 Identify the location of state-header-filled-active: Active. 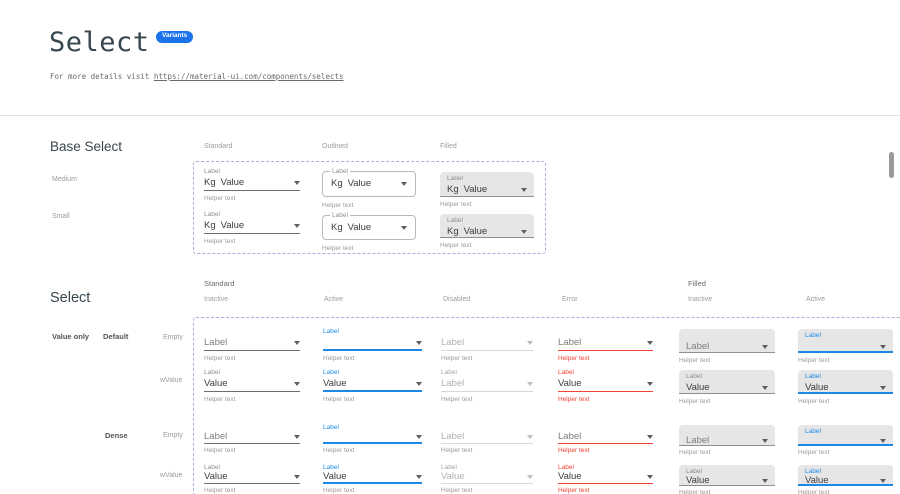
(816, 299).